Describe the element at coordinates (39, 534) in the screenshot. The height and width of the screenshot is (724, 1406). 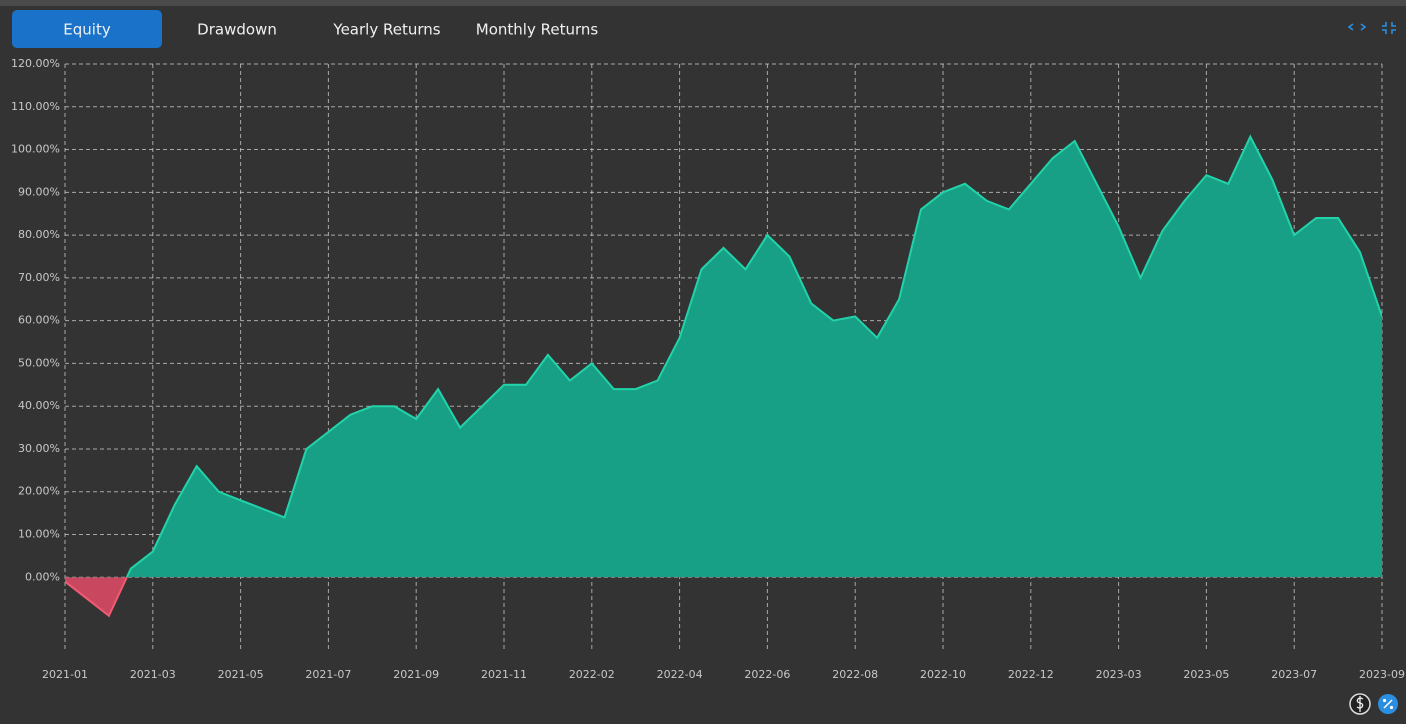
I see `y-tick-label: 10.00%` at that location.